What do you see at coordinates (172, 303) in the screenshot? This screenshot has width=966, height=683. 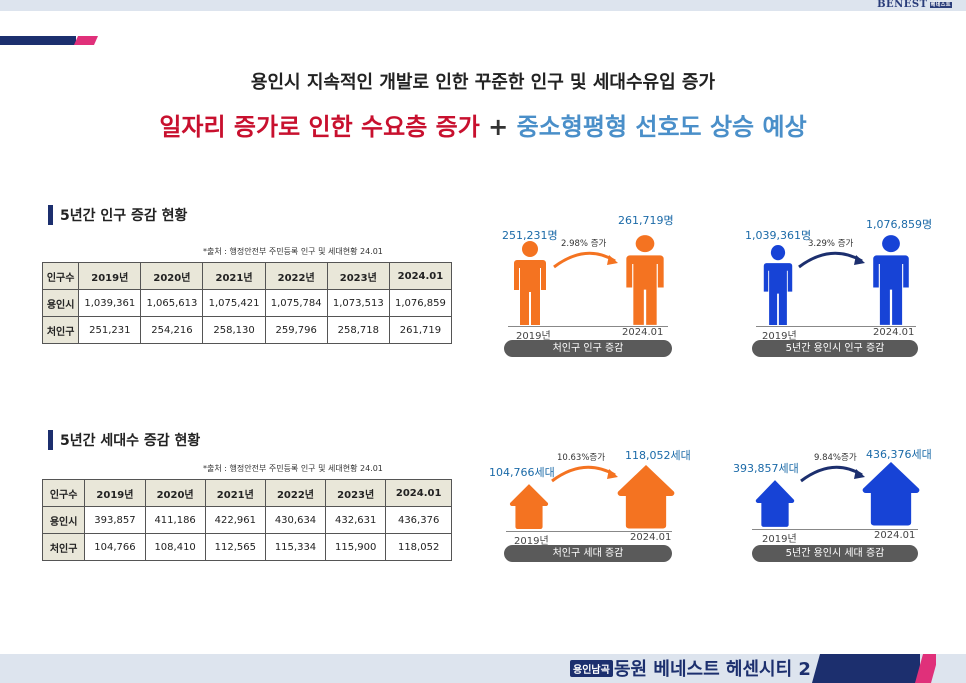 I see `table-cell: 1,065,613` at bounding box center [172, 303].